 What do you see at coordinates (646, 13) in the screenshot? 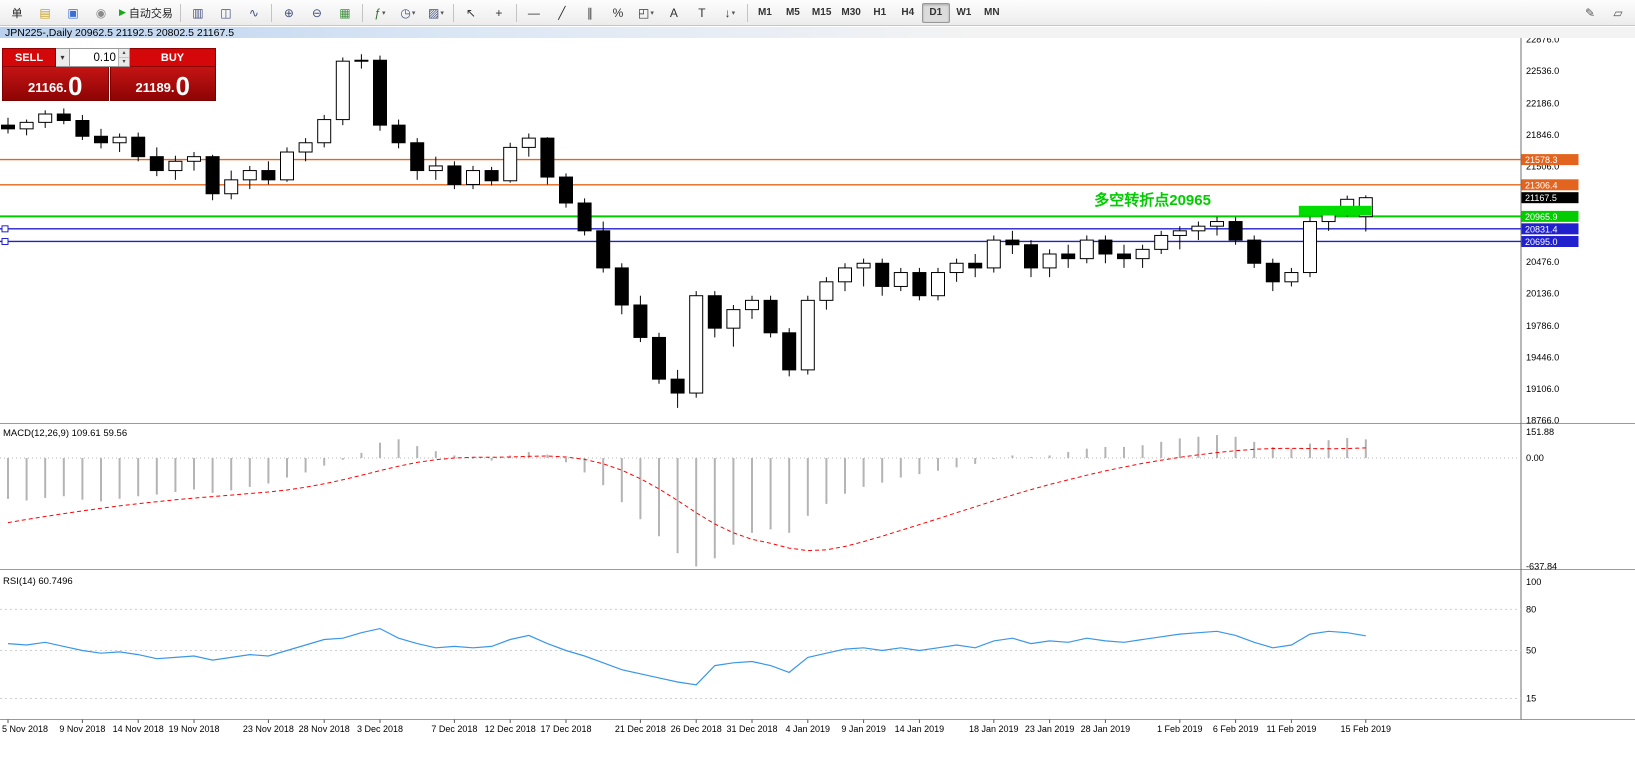
I see `shapes-icon: ◰ ▾` at bounding box center [646, 13].